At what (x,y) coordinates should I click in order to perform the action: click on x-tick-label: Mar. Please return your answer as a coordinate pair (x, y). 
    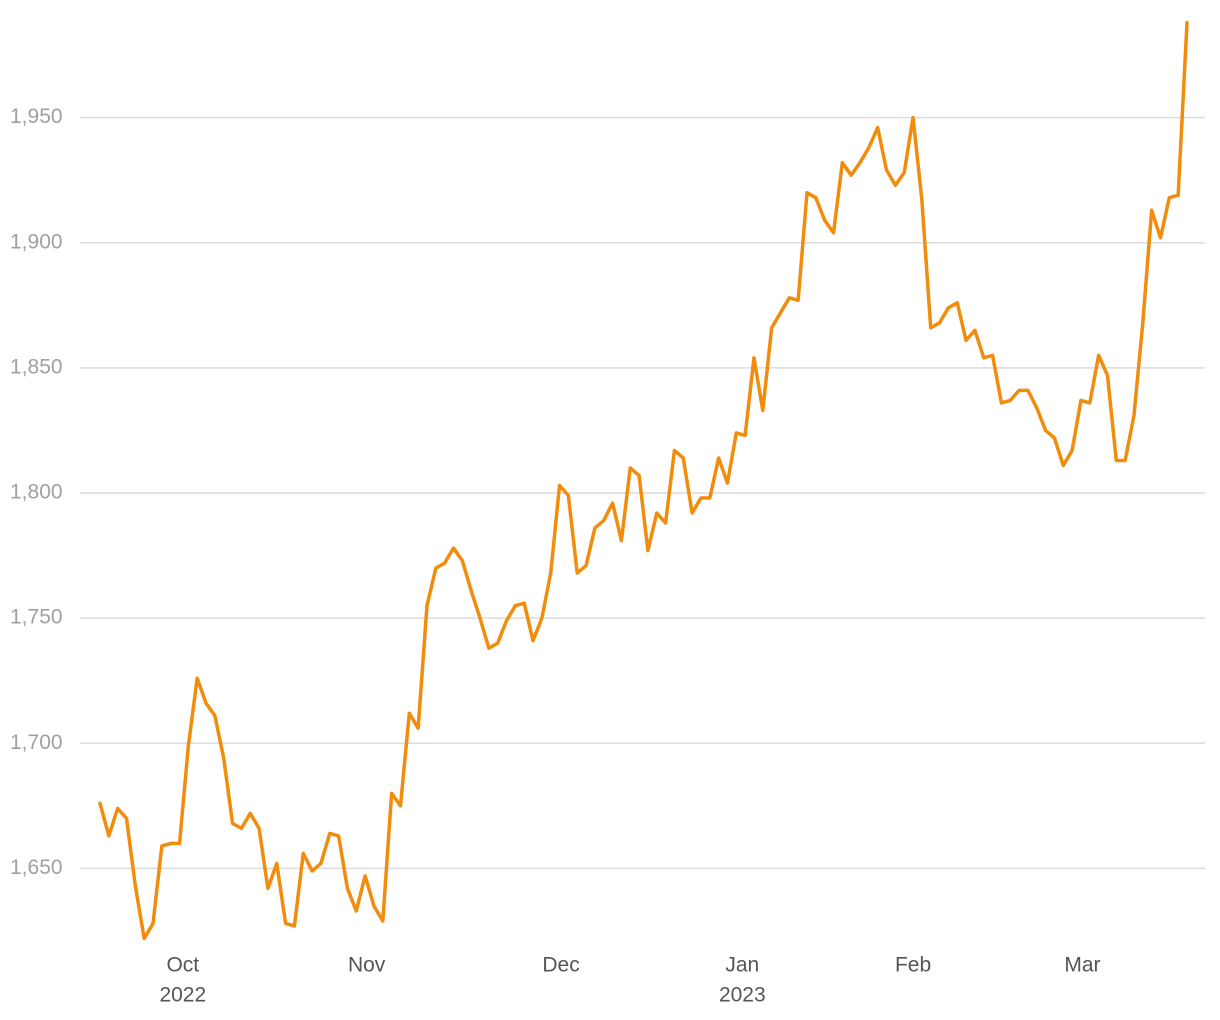
    Looking at the image, I should click on (1082, 965).